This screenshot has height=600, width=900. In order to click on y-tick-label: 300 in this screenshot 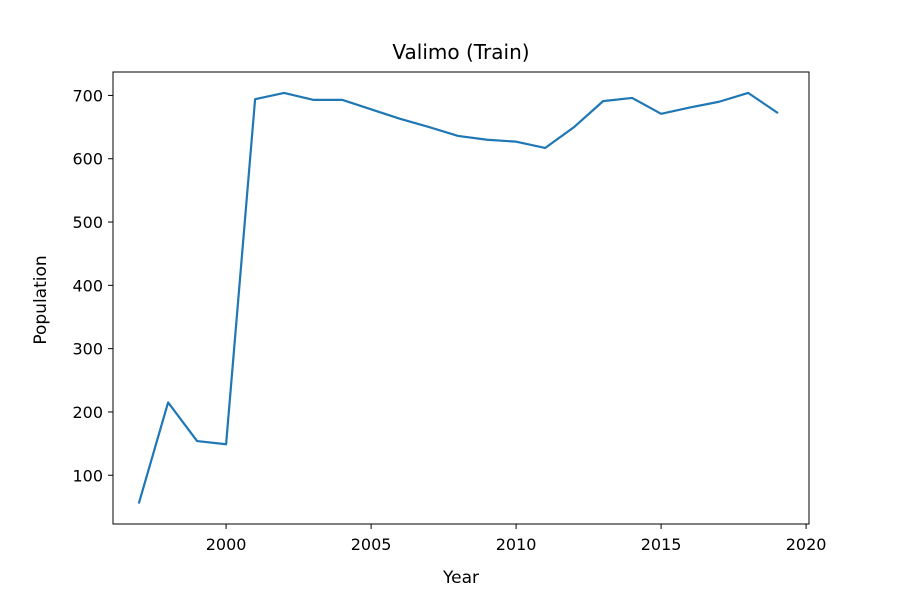, I will do `click(87, 349)`.